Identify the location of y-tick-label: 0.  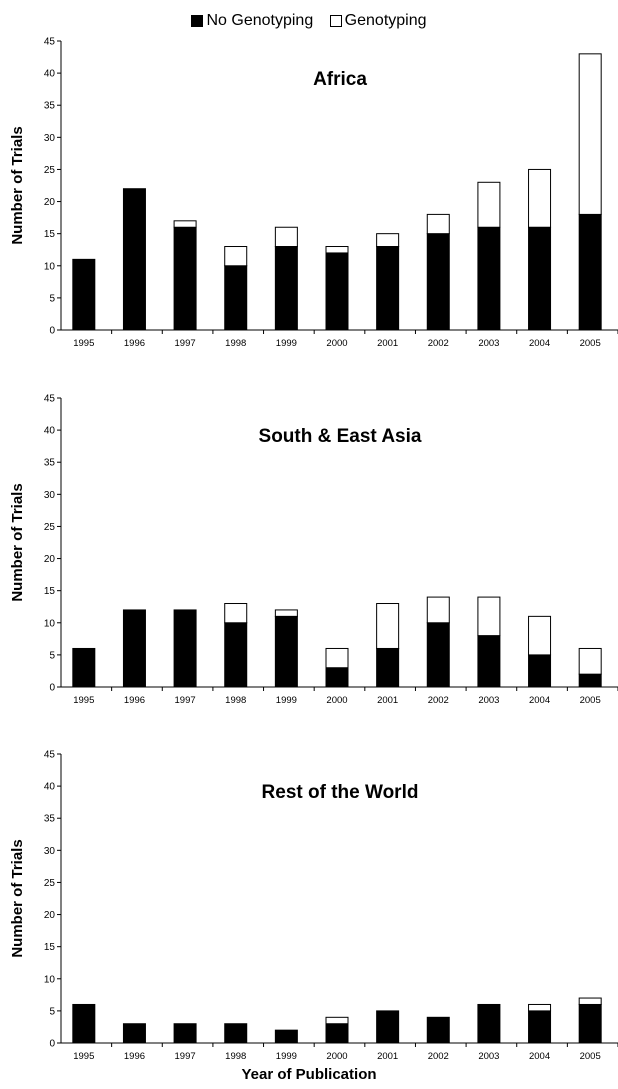
(52, 1044).